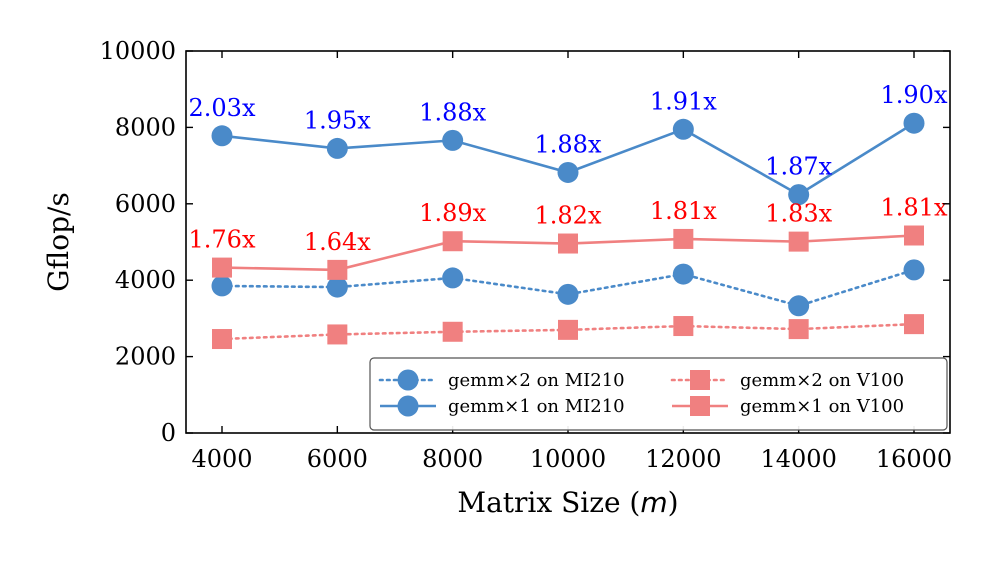 Image resolution: width=995 pixels, height=576 pixels. Describe the element at coordinates (798, 214) in the screenshot. I see `speedup-label: 1.83x` at that location.